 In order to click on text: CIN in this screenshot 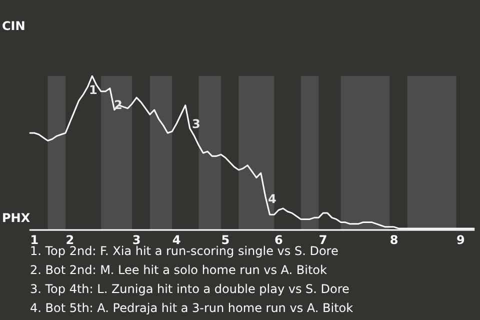, I will do `click(14, 26)`.